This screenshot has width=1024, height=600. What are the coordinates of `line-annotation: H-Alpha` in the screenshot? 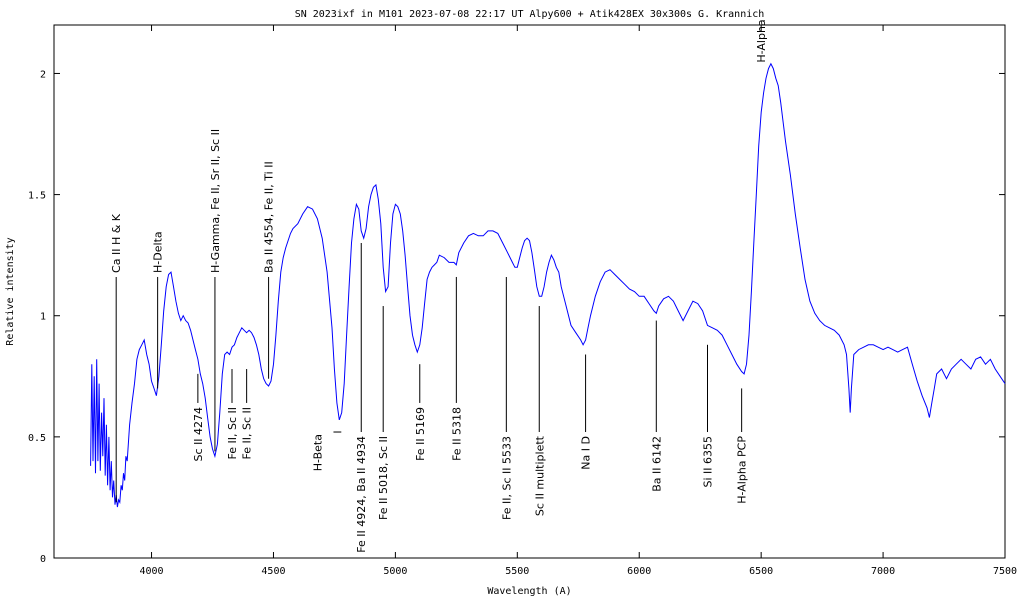 It's located at (761, 40).